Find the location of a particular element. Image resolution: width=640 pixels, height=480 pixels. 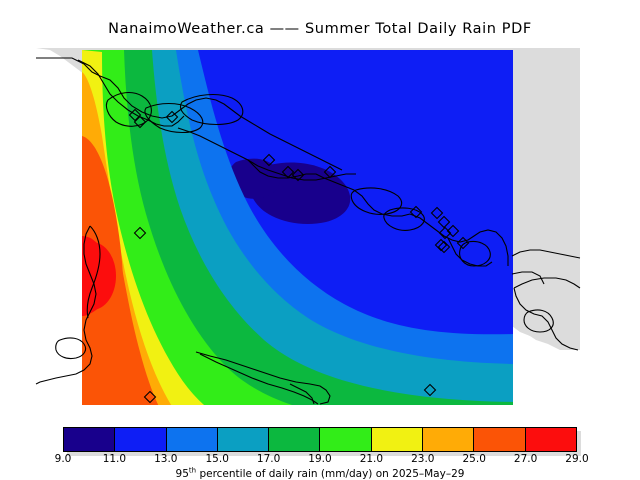

colorbar is located at coordinates (320, 439).